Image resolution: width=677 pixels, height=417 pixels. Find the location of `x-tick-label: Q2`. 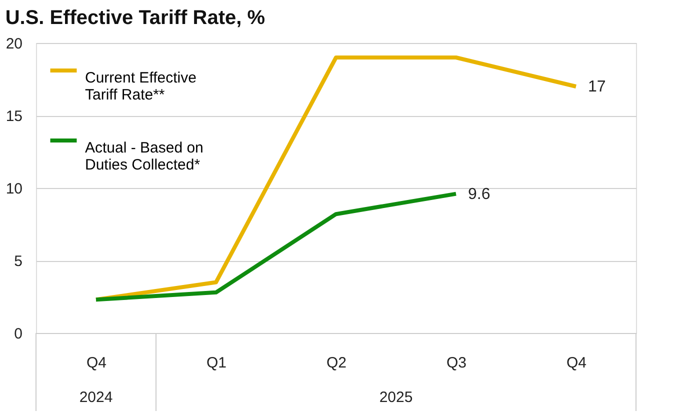

x-tick-label: Q2 is located at coordinates (336, 363).